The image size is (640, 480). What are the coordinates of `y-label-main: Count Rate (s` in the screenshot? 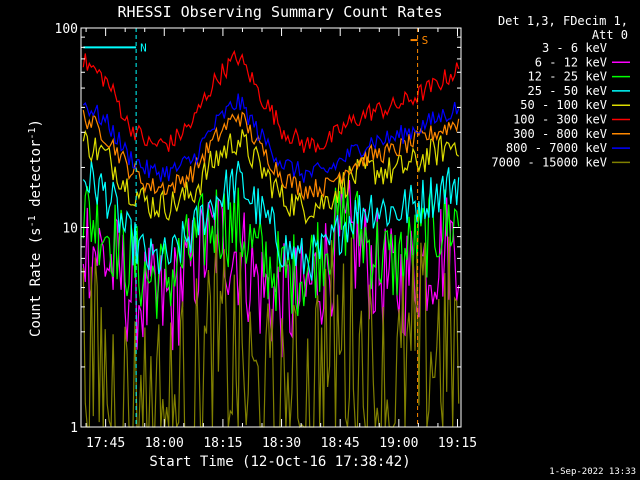 It's located at (36, 282).